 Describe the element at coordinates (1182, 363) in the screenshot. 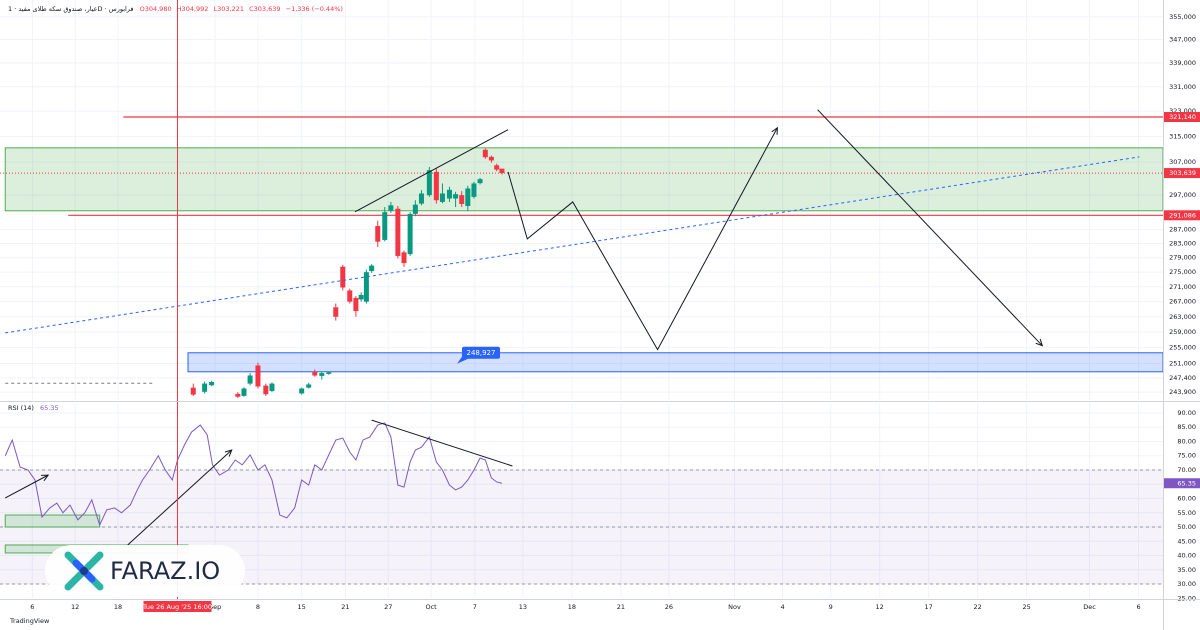

I see `y-tick-label: 251,000` at that location.